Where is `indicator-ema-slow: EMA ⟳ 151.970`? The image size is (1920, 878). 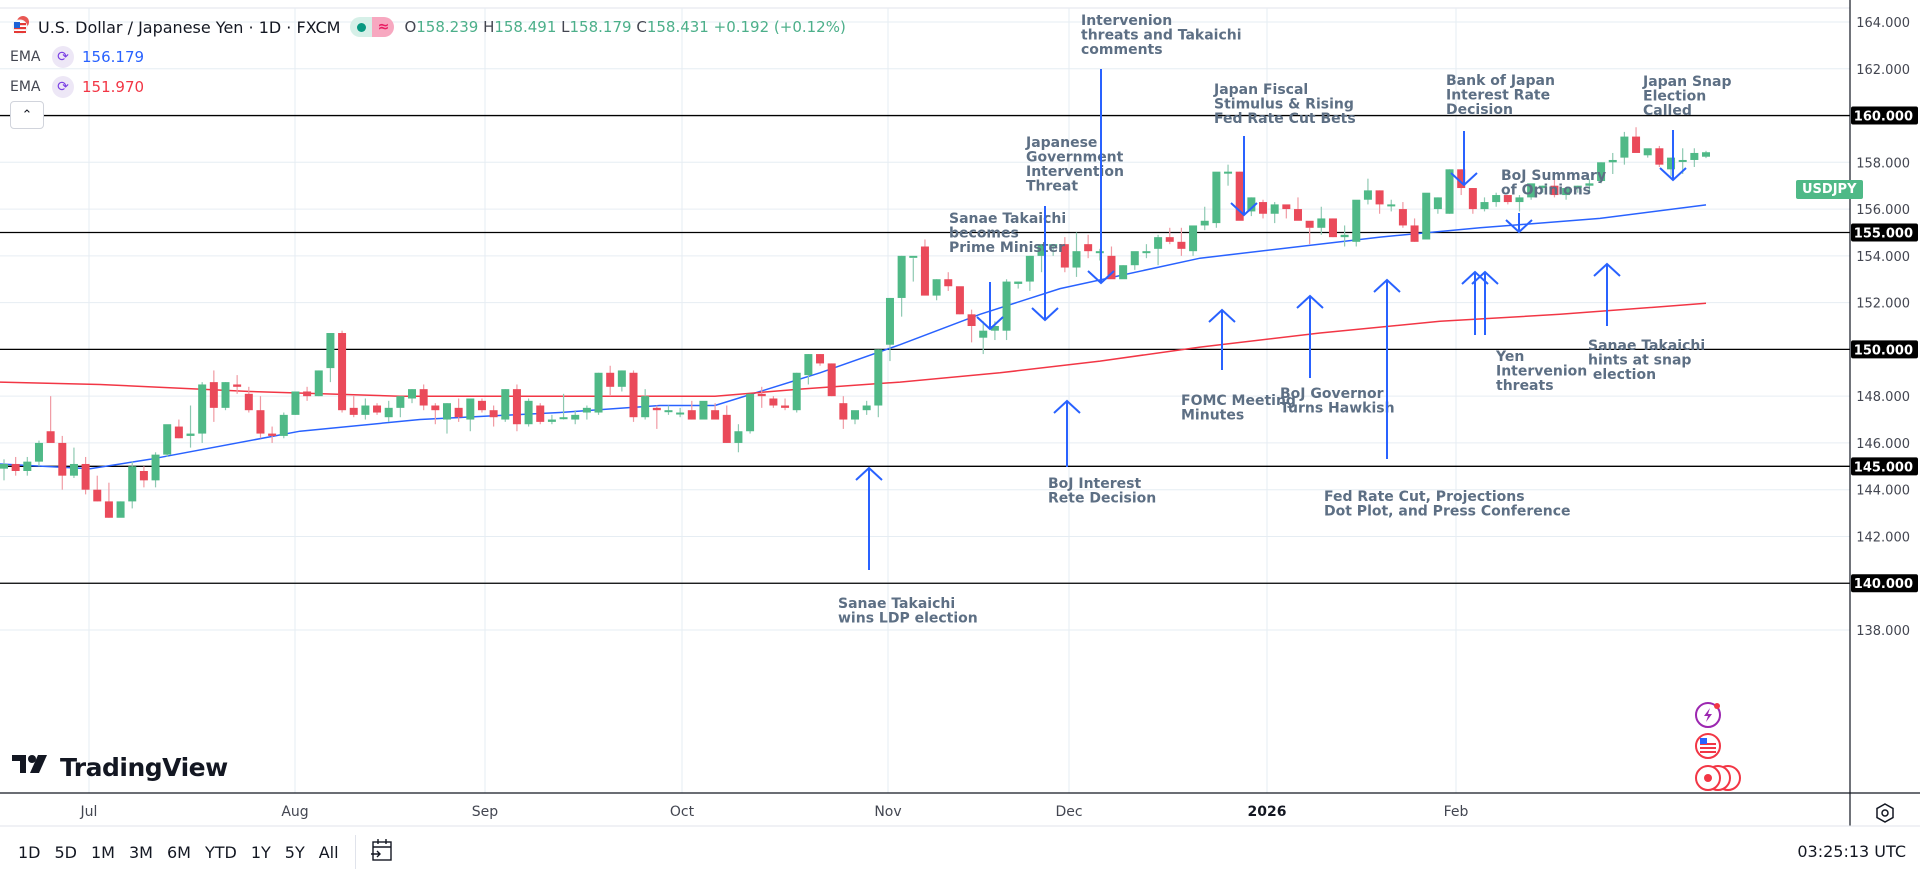
indicator-ema-slow: EMA ⟳ 151.970 is located at coordinates (428, 87).